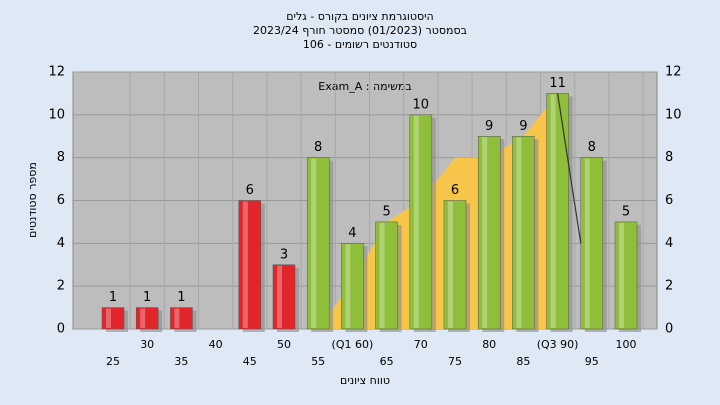  What do you see at coordinates (61, 243) in the screenshot?
I see `y-tick-label: 4` at bounding box center [61, 243].